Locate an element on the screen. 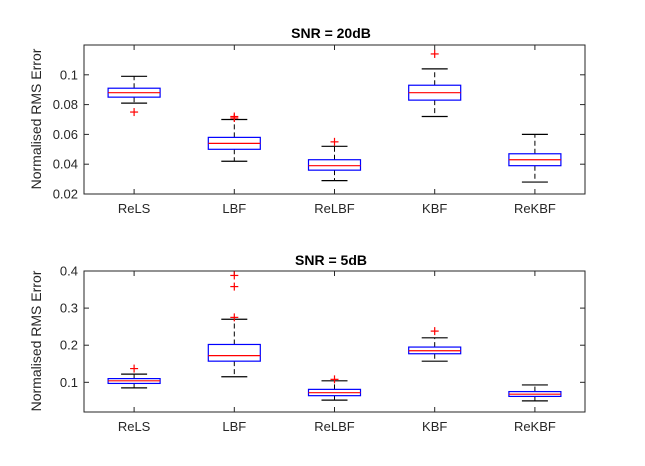  y-tick-label: 0.2 is located at coordinates (69, 345).